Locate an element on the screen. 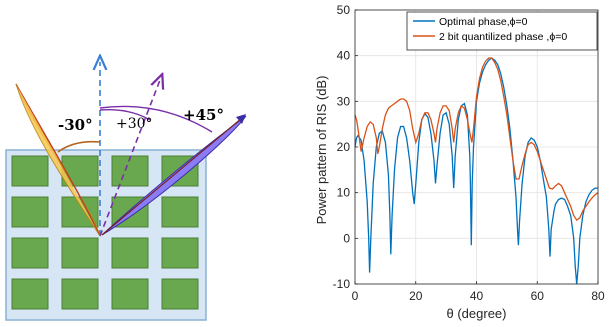 This screenshot has height=327, width=610. label-plus45: +45° is located at coordinates (203, 115).